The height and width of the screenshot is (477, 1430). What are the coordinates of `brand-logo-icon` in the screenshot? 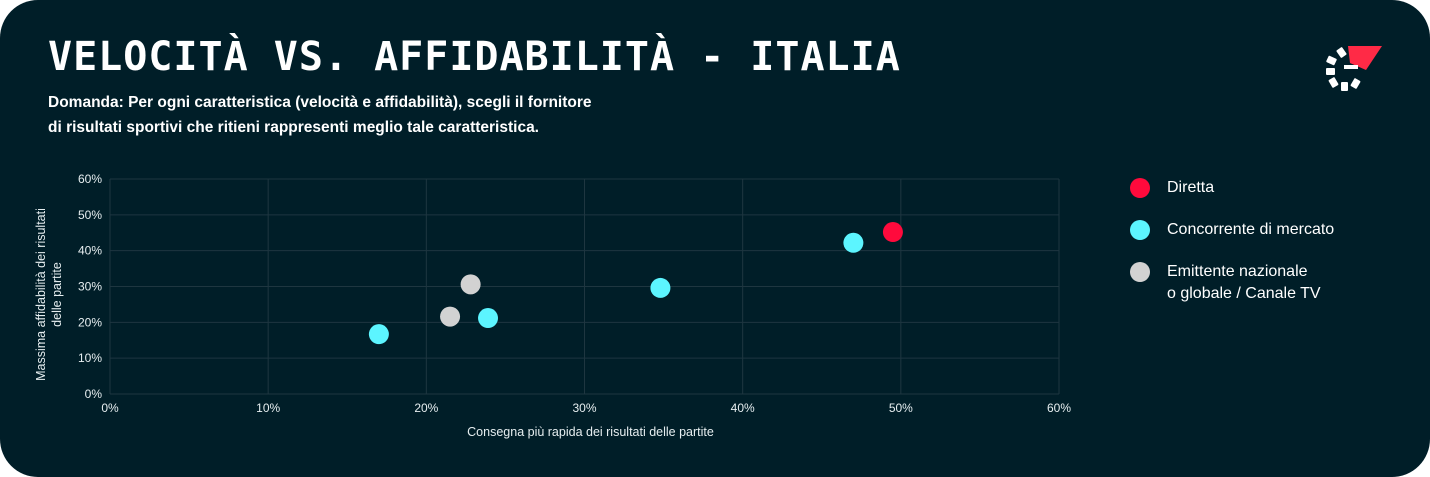 It's located at (1354, 68).